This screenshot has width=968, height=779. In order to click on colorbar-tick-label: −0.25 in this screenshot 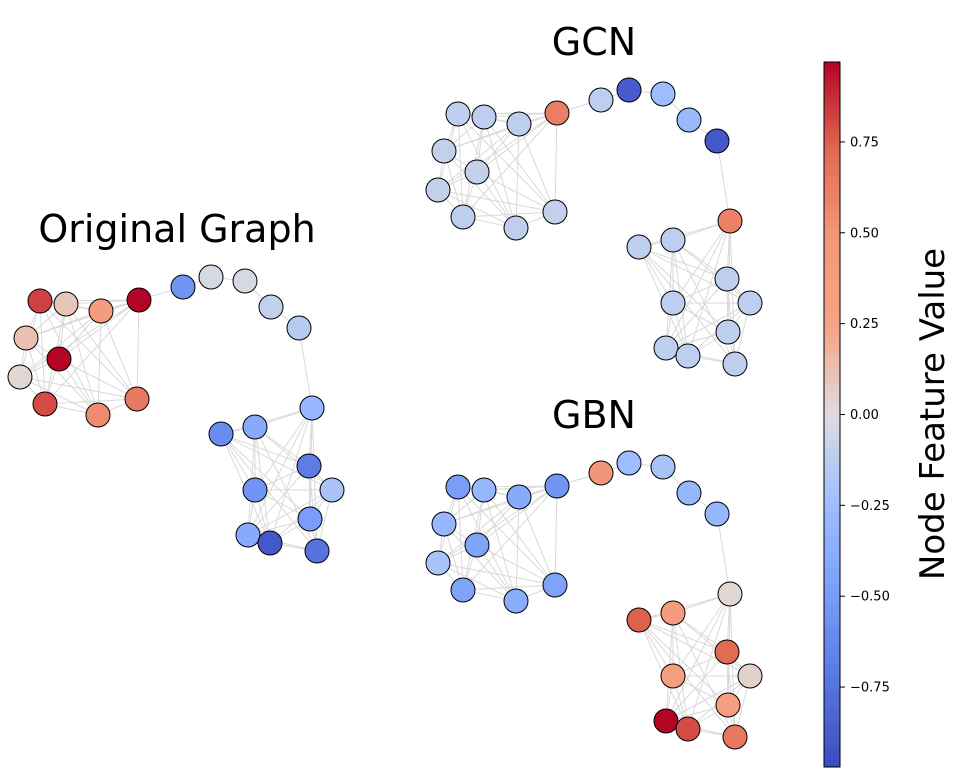, I will do `click(870, 506)`.